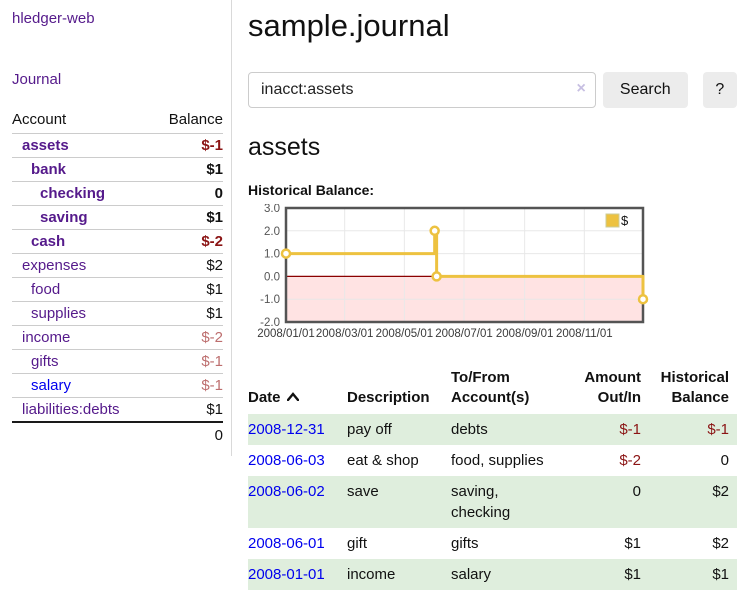  I want to click on transaction-description: gift, so click(357, 543).